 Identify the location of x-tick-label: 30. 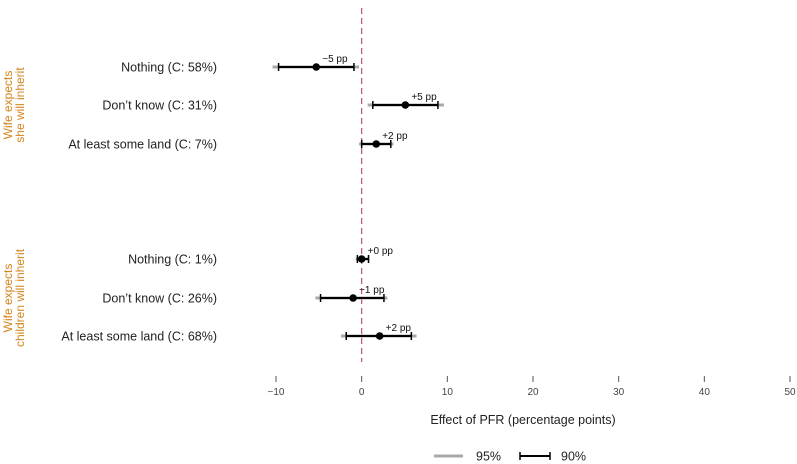
(619, 392).